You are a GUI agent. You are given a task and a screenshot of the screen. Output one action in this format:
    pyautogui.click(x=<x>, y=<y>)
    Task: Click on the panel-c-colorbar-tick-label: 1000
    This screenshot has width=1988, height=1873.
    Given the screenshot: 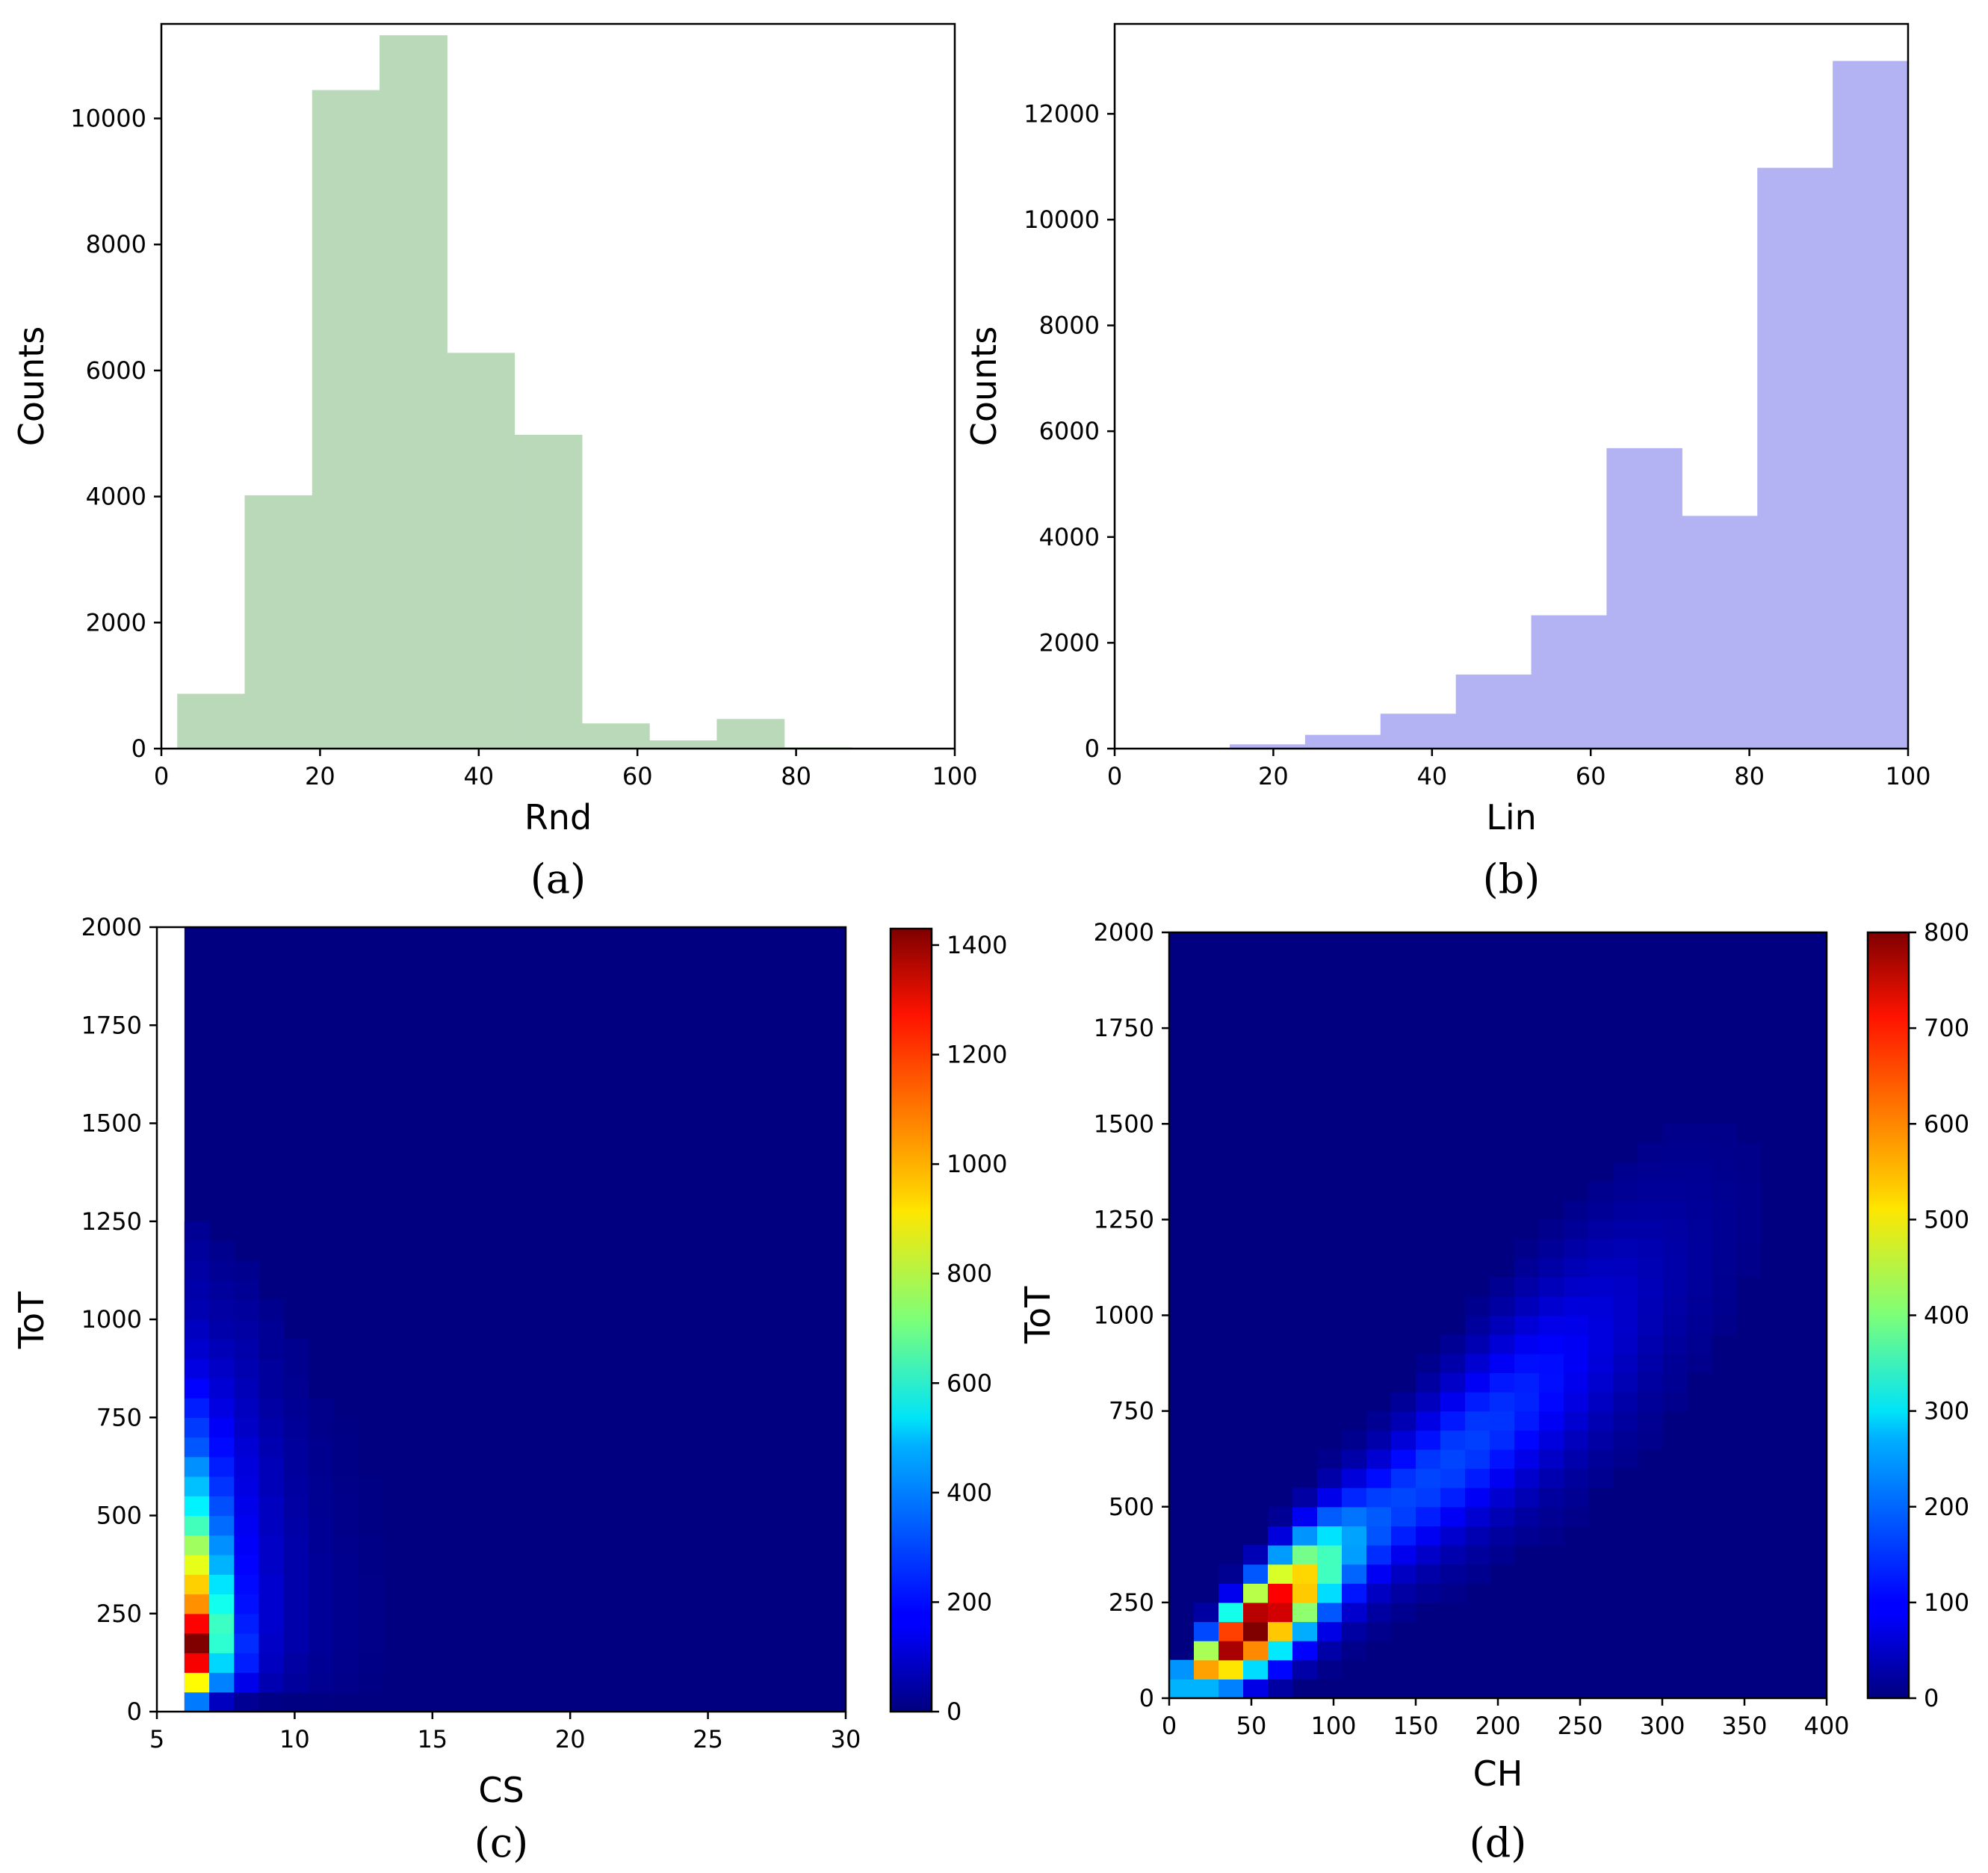 What is the action you would take?
    pyautogui.click(x=977, y=1164)
    